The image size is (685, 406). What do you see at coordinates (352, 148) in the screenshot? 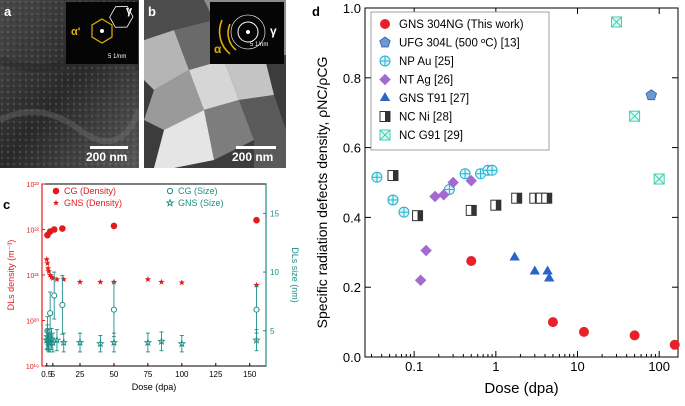
I see `y-tick-label-d: 0.6` at bounding box center [352, 148].